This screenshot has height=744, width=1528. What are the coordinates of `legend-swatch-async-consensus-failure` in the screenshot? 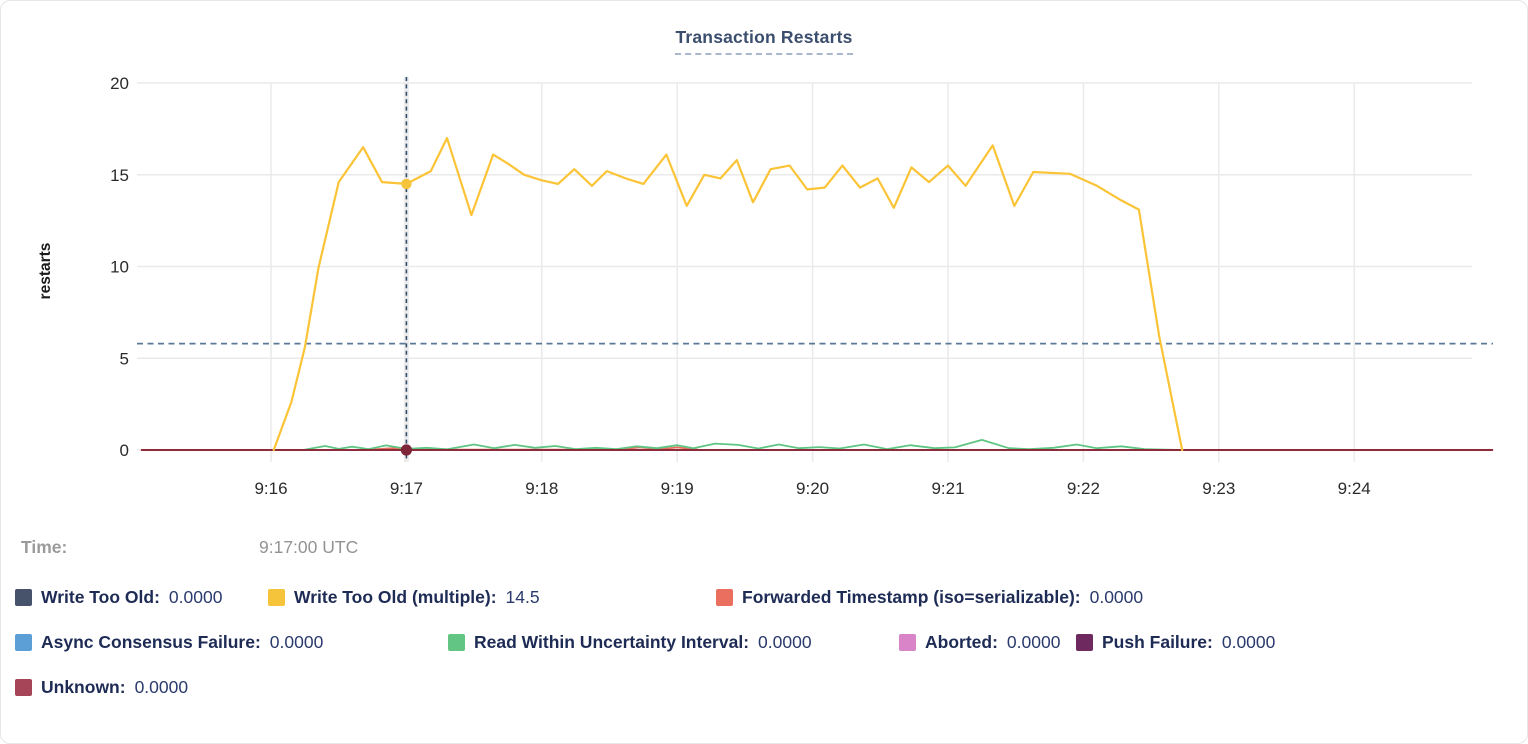 It's located at (23, 642).